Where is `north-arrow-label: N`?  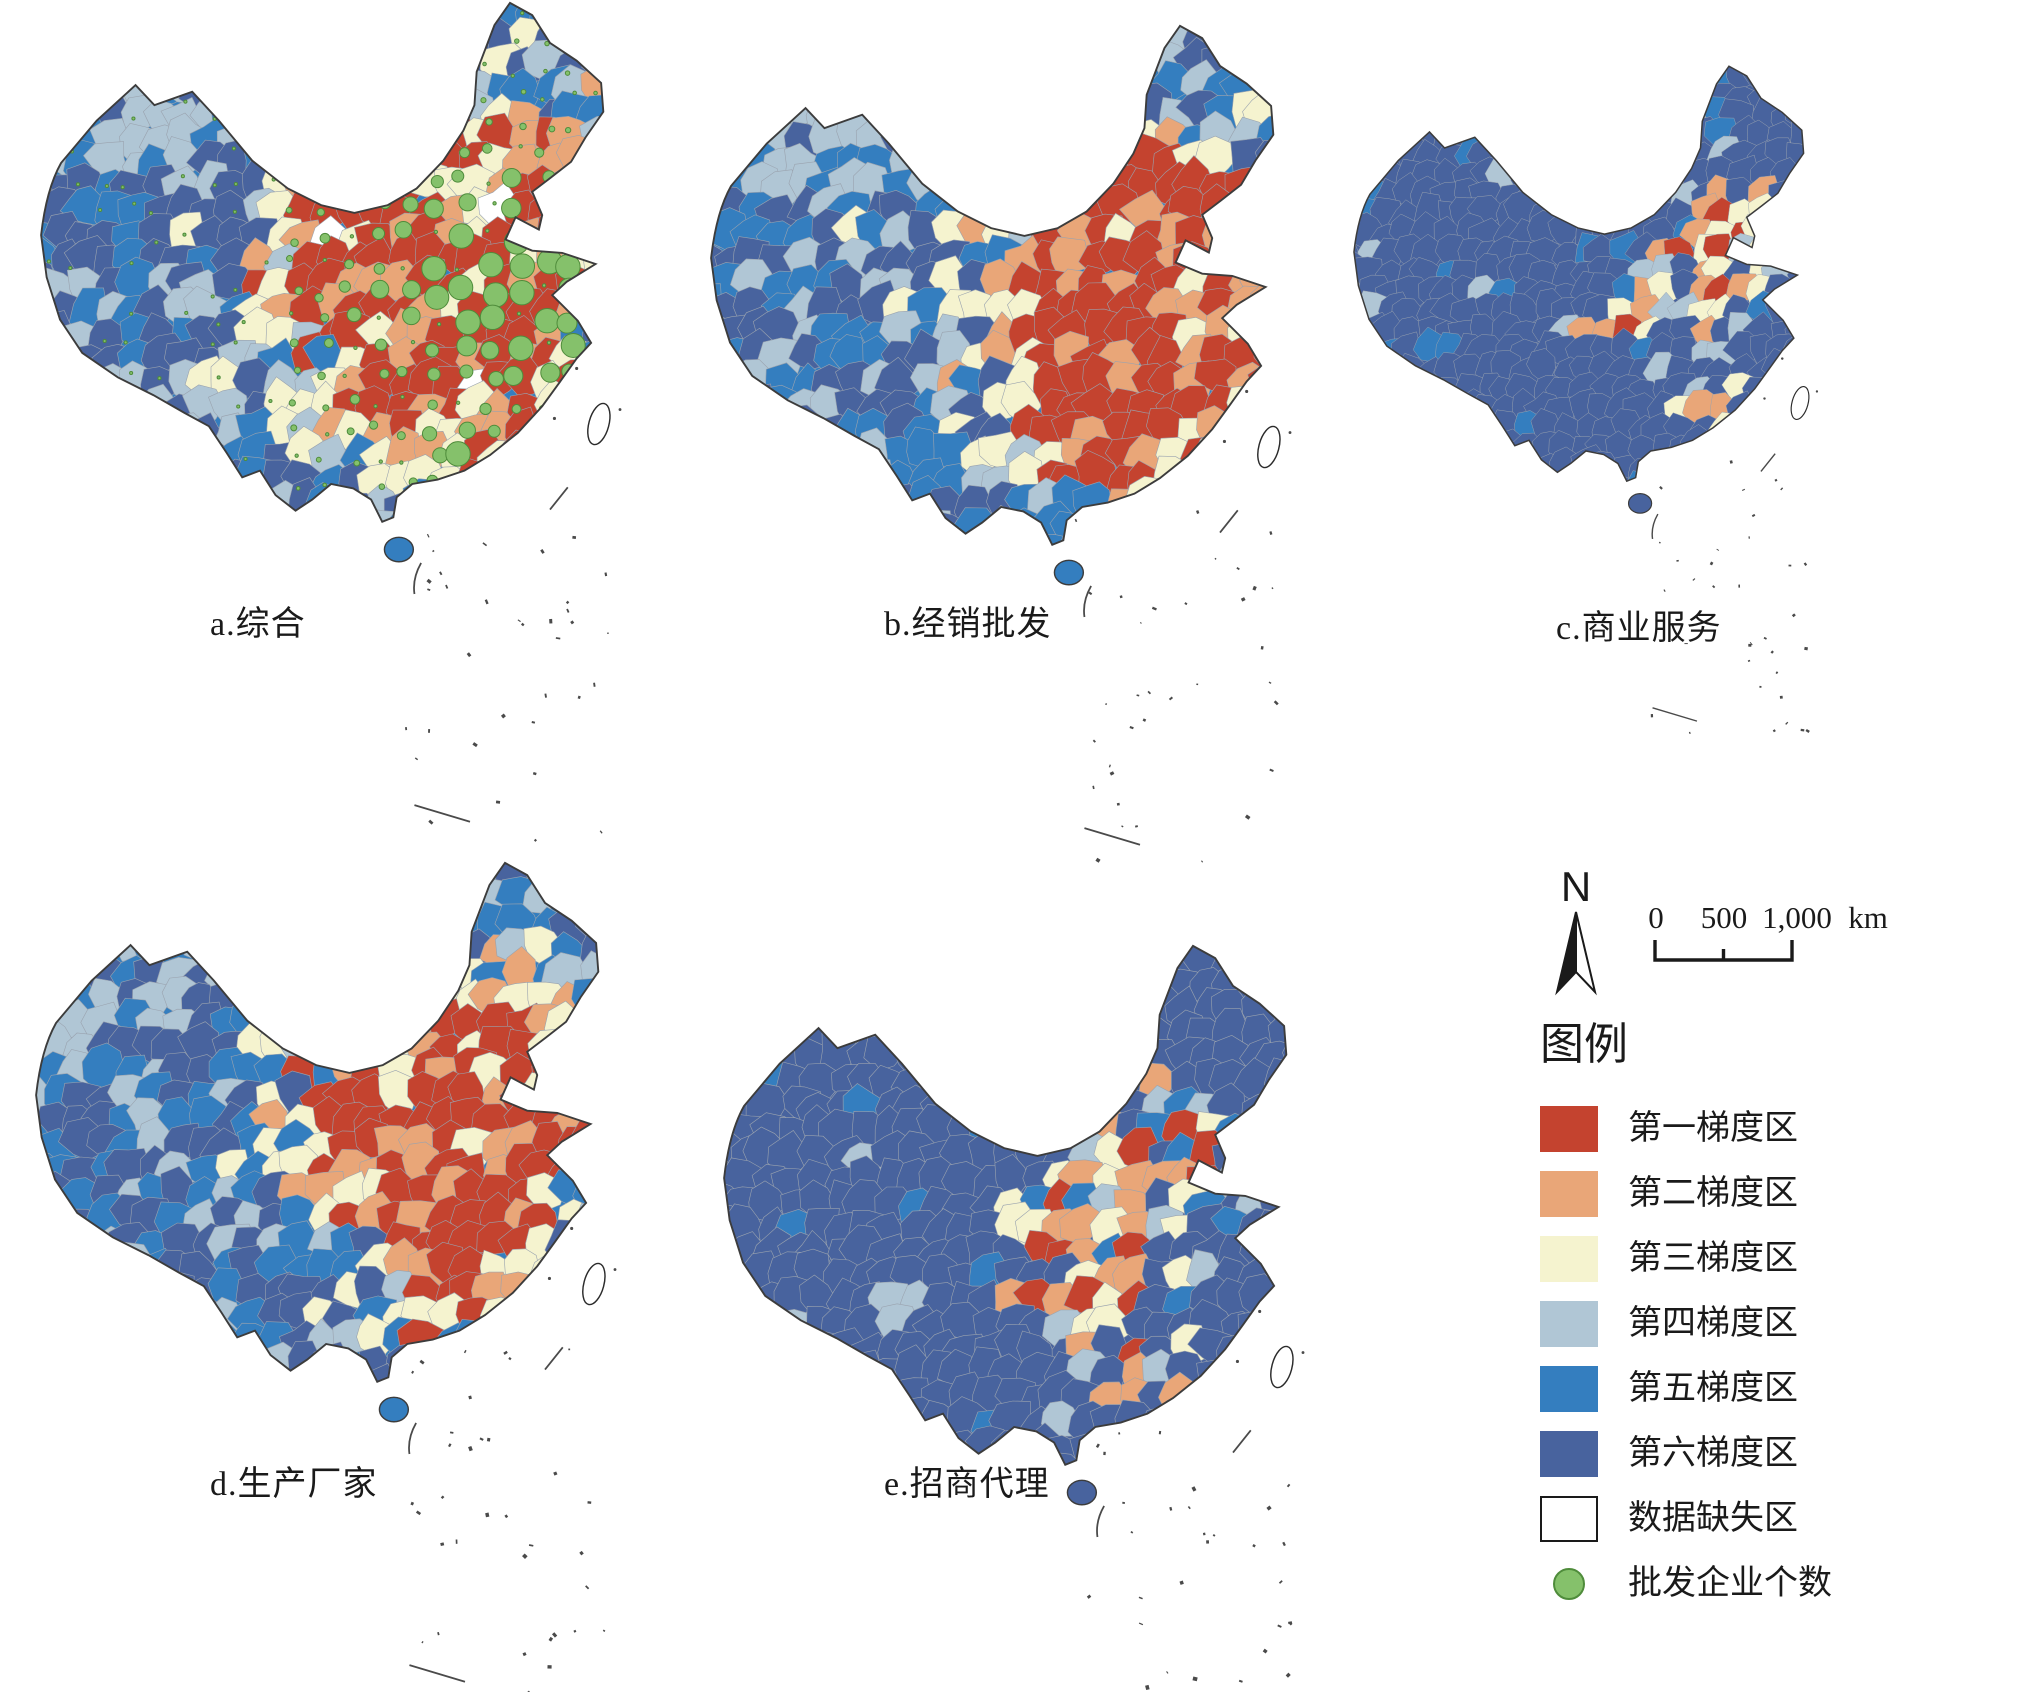
north-arrow-label: N is located at coordinates (1576, 886).